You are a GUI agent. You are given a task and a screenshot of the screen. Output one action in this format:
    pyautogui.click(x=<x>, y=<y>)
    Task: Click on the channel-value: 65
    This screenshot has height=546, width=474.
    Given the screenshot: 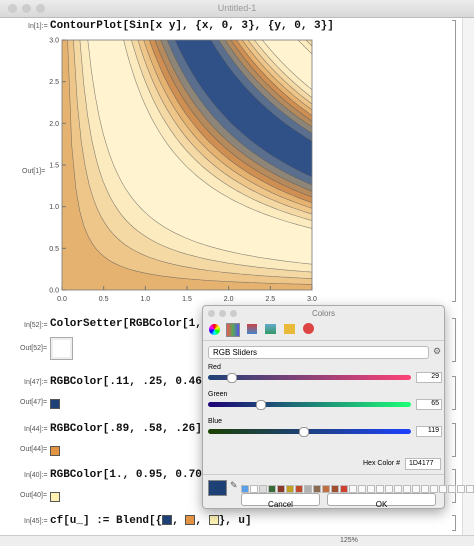 What is the action you would take?
    pyautogui.click(x=429, y=404)
    